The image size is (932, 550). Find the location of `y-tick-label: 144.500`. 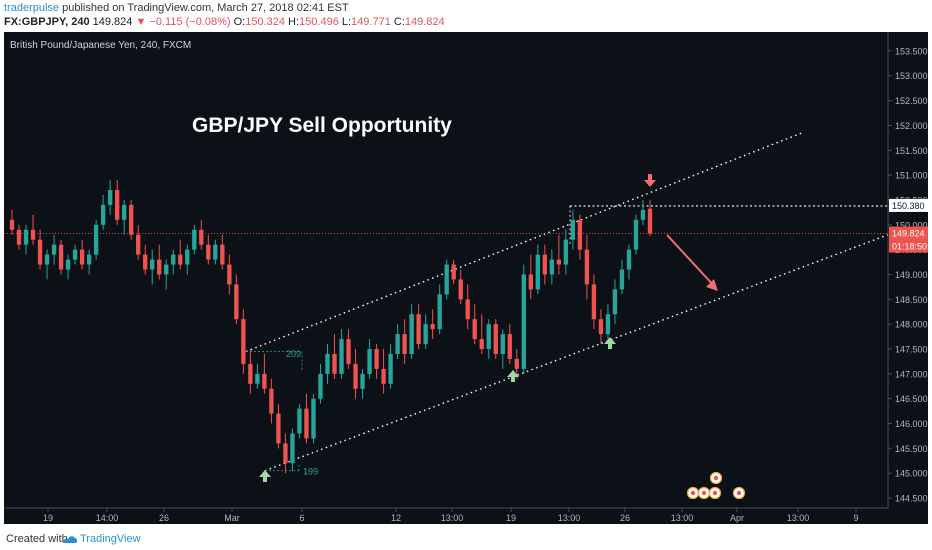

y-tick-label: 144.500 is located at coordinates (911, 499).